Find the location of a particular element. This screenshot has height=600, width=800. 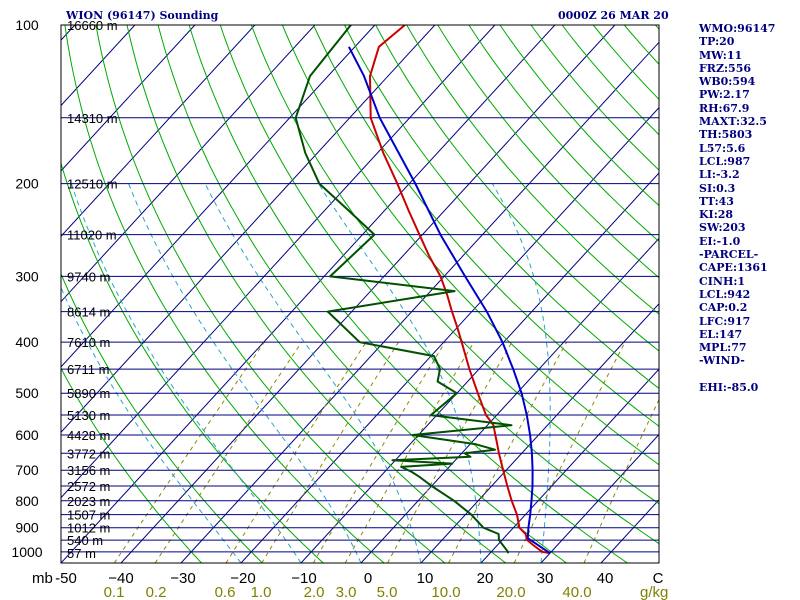

height-label: 57 m is located at coordinates (81, 553).